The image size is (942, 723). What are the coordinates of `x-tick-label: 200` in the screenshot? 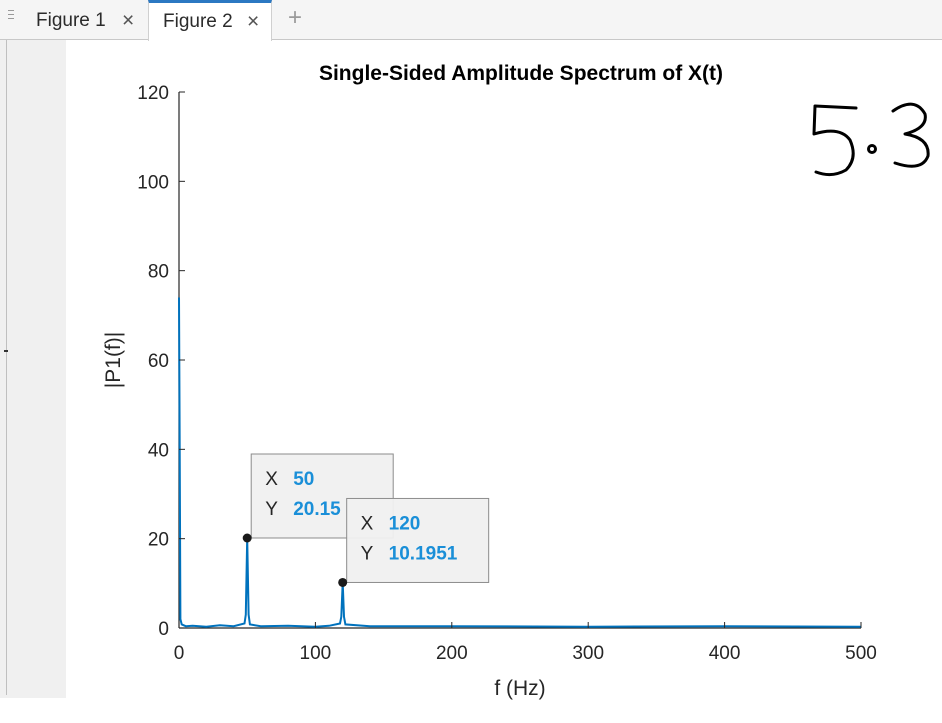 It's located at (452, 653).